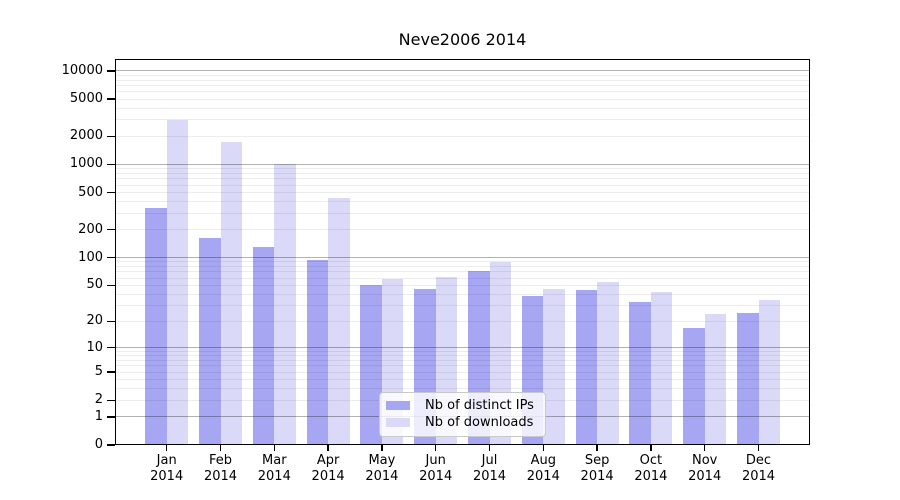  What do you see at coordinates (94, 285) in the screenshot?
I see `y-tick-label: 50` at bounding box center [94, 285].